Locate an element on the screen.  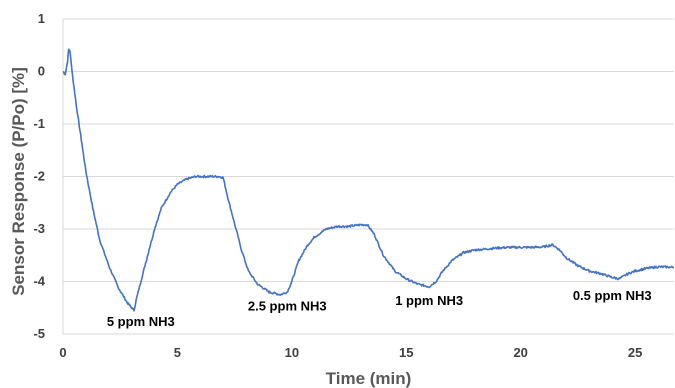
y-tick-label: -2 is located at coordinates (39, 176).